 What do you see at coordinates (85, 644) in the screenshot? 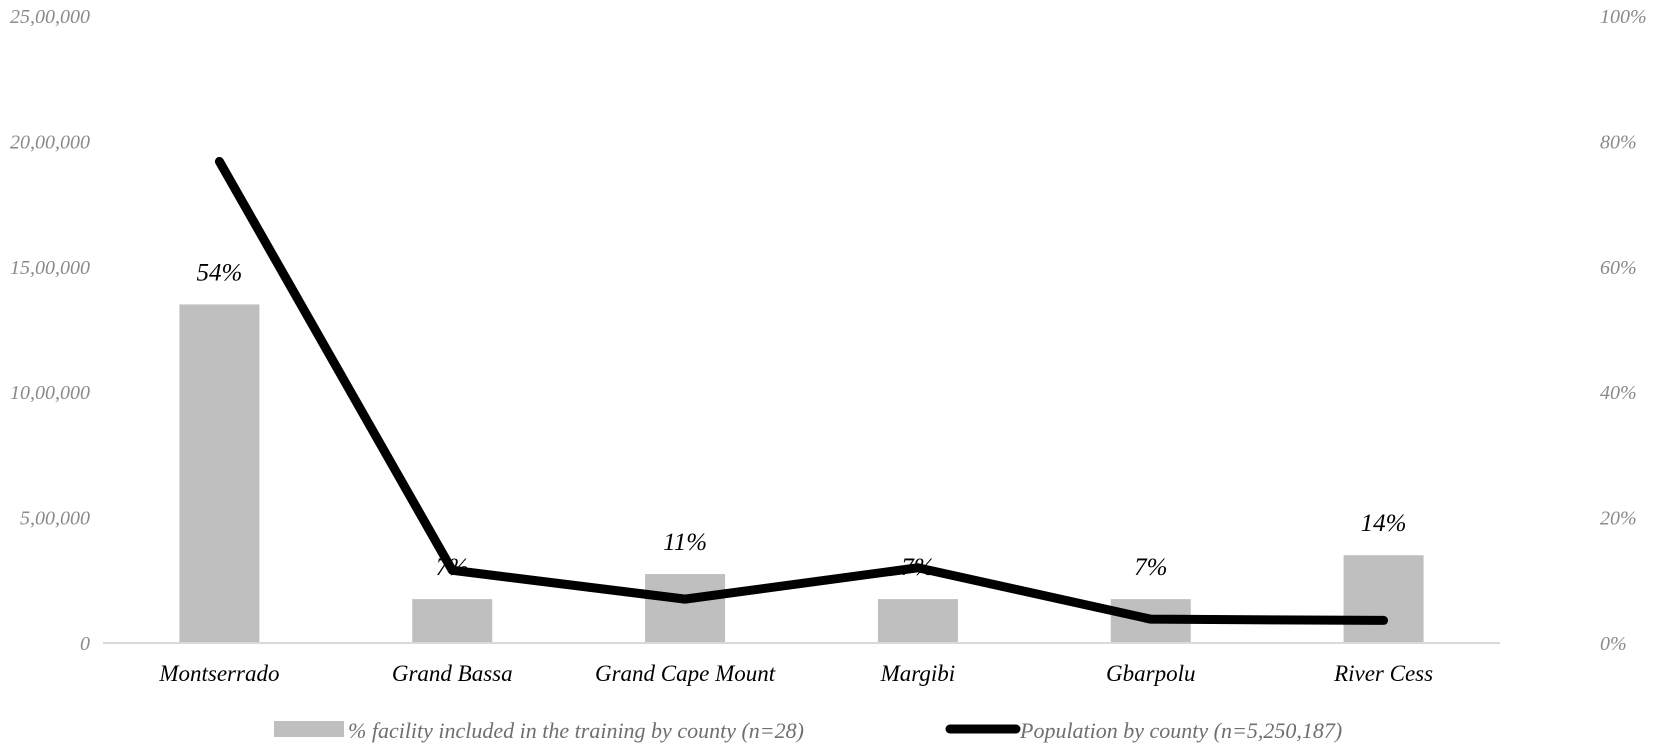
I see `left-axis-tick-label: 0` at bounding box center [85, 644].